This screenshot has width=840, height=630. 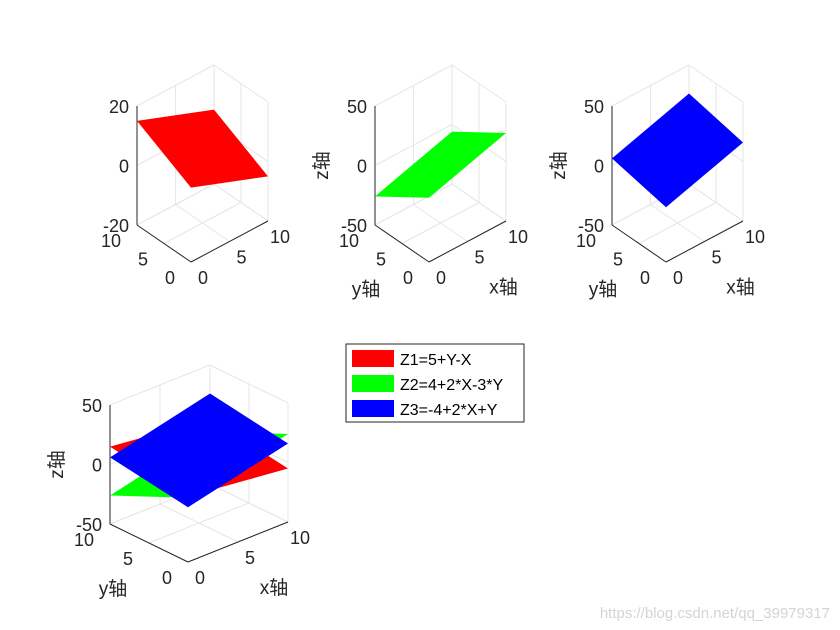 I want to click on legend: Z1=5+Y-X Z2=4+2*X-3*Y Z3=-4+2*X+Y, so click(x=435, y=383).